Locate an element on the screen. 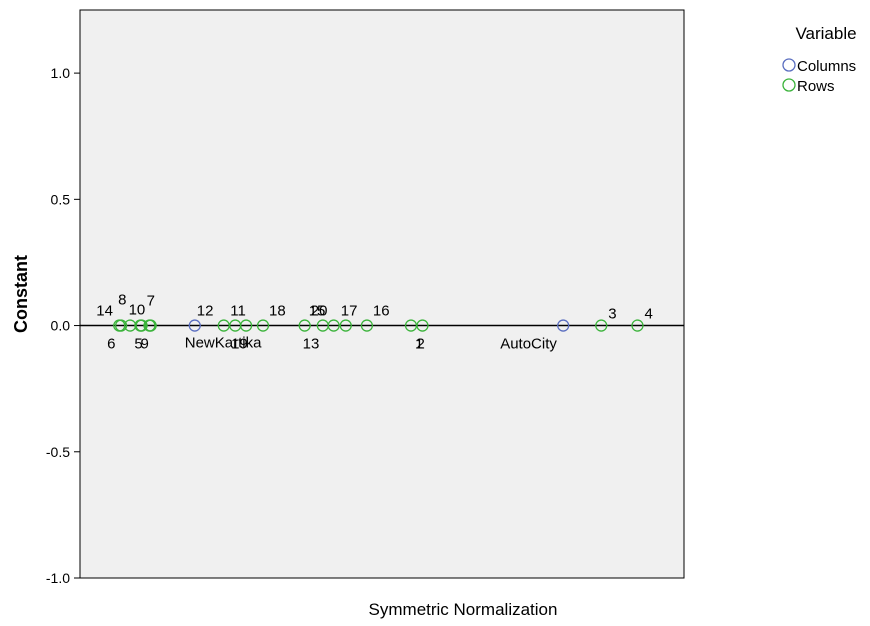 This screenshot has height=626, width=870. legend-marker-columns is located at coordinates (789, 65).